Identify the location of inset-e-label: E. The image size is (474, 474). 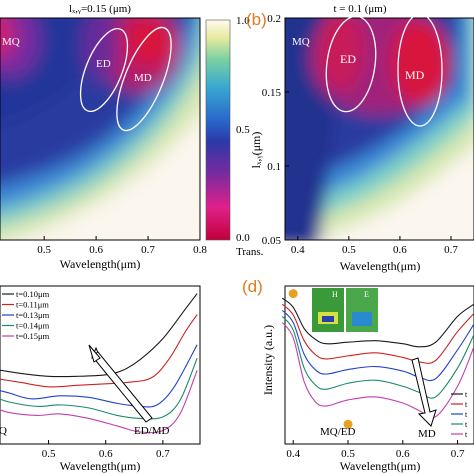
(366, 294).